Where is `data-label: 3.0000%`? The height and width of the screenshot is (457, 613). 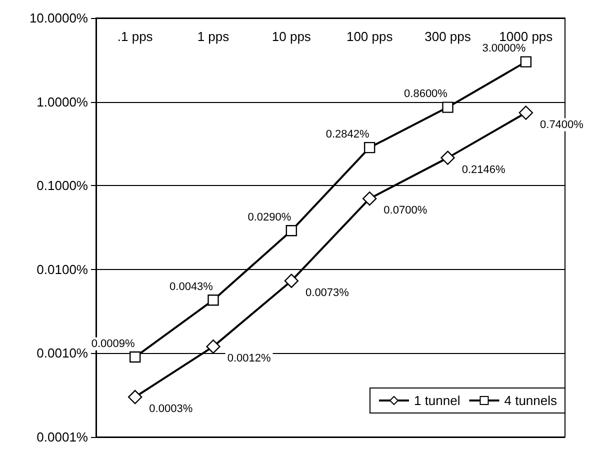
data-label: 3.0000% is located at coordinates (504, 48).